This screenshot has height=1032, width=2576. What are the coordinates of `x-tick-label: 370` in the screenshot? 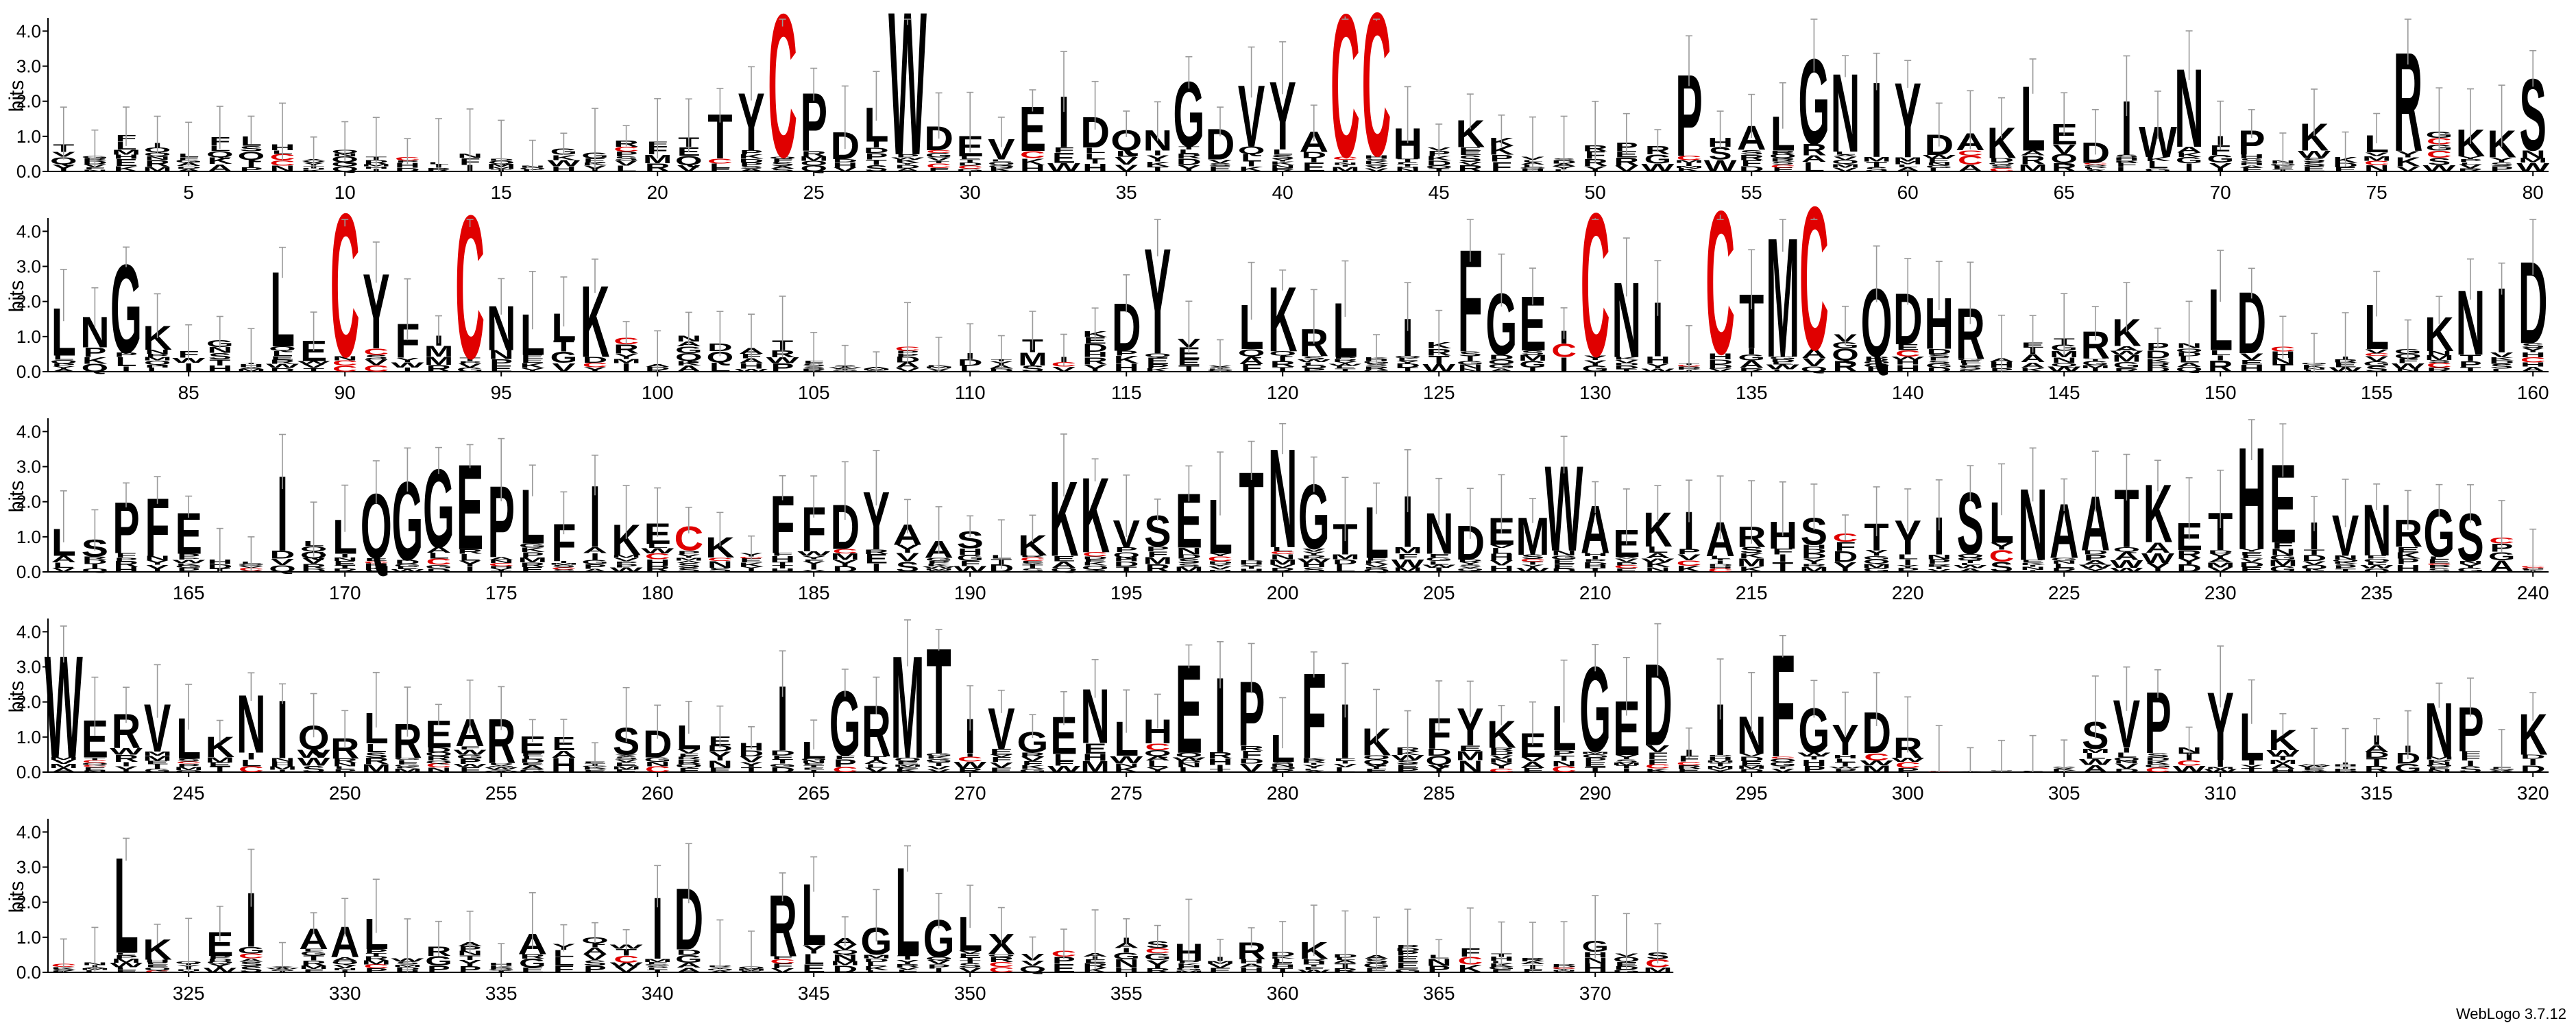 It's located at (1595, 993).